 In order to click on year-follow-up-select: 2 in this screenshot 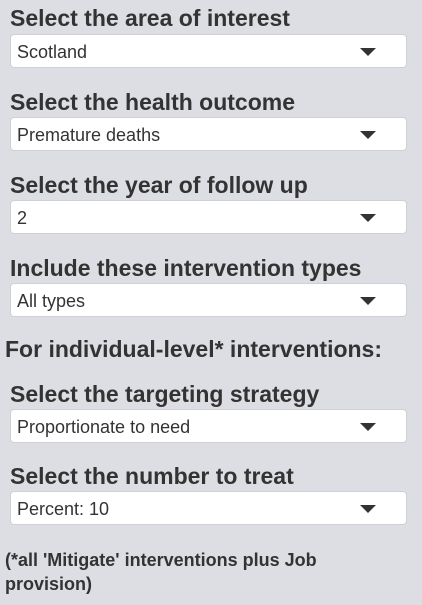, I will do `click(208, 217)`.